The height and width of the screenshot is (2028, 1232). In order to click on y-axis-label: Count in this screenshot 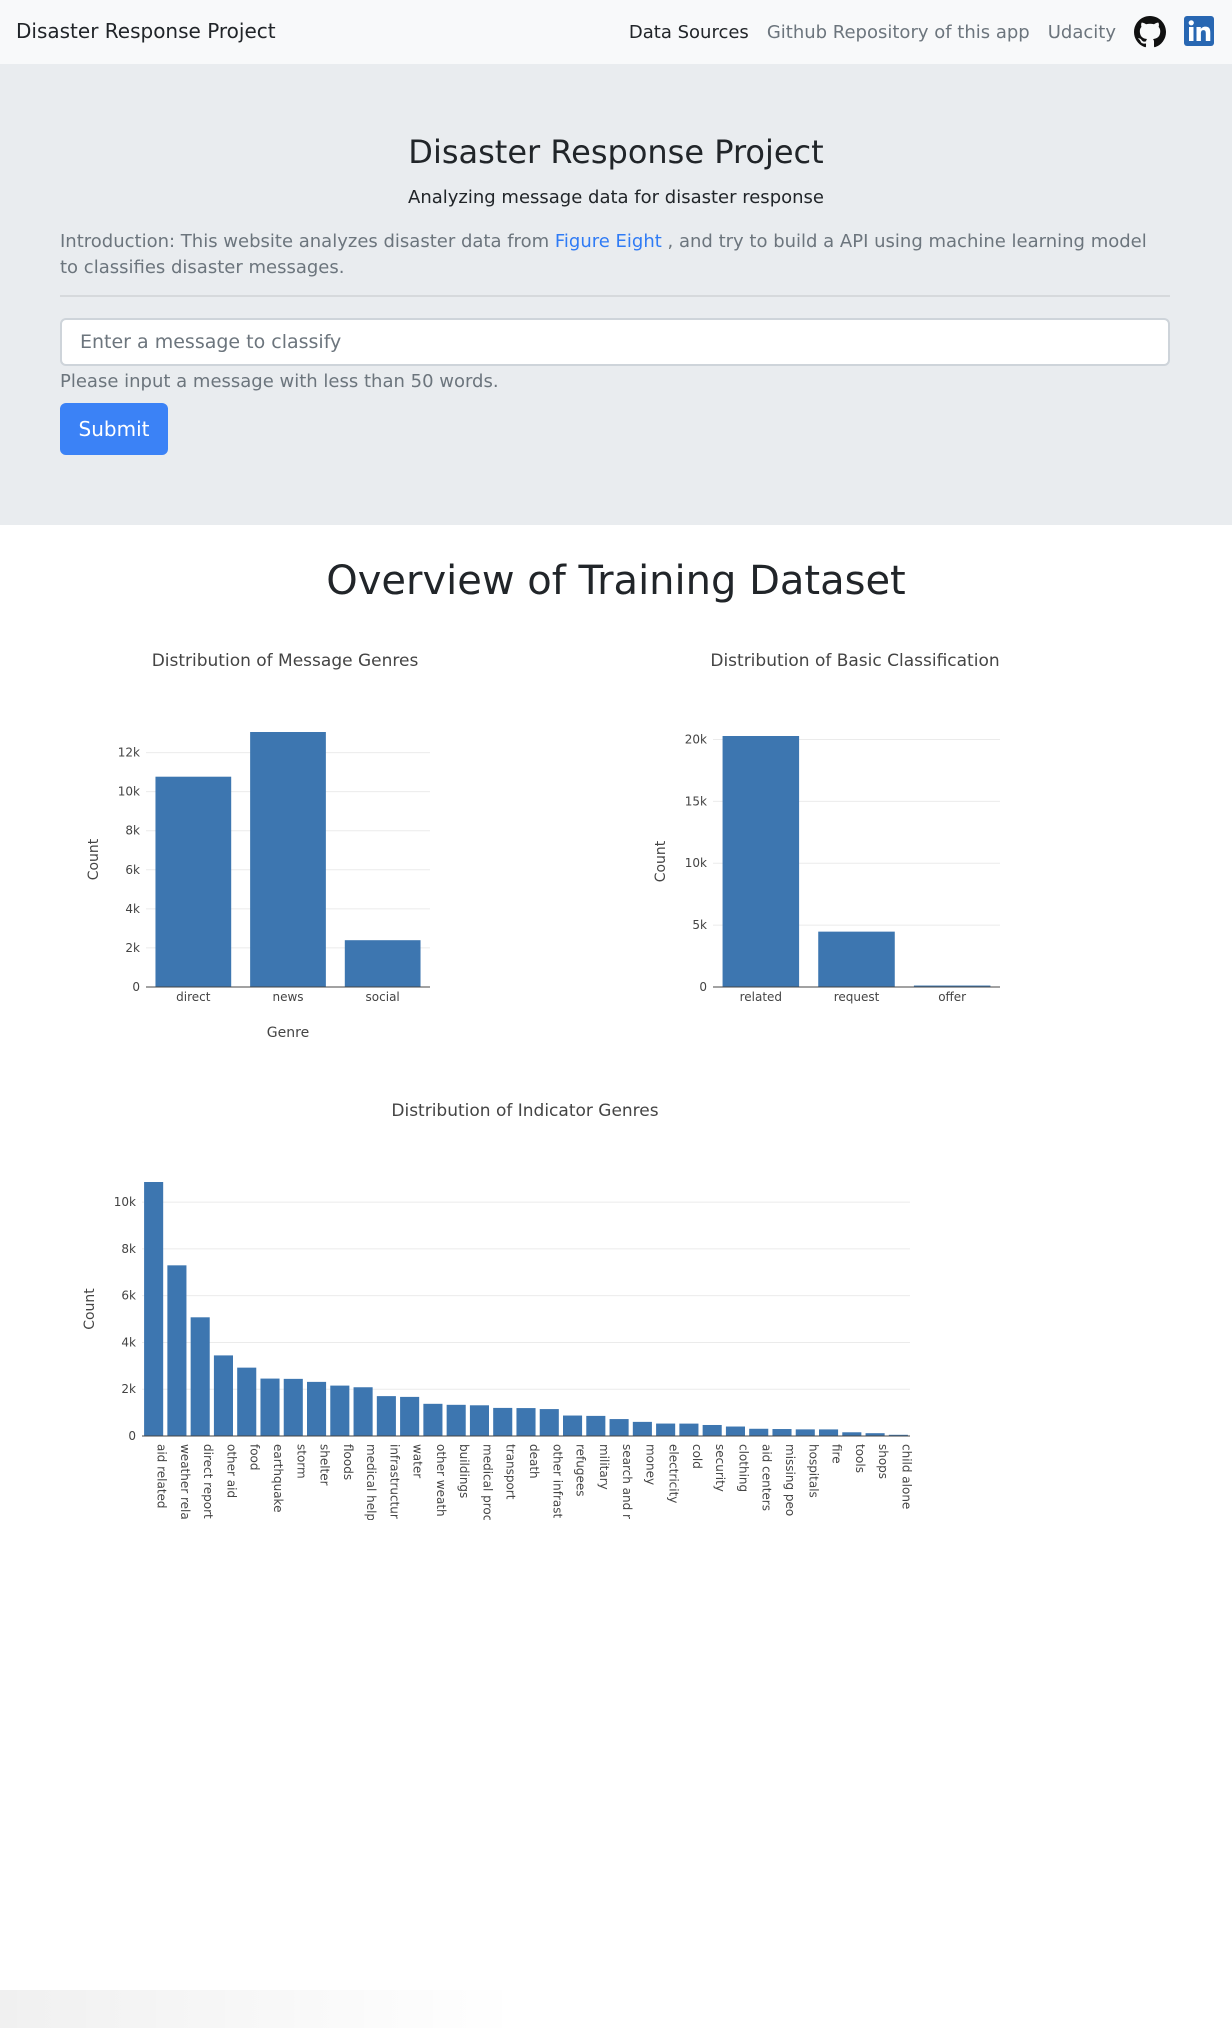, I will do `click(94, 859)`.